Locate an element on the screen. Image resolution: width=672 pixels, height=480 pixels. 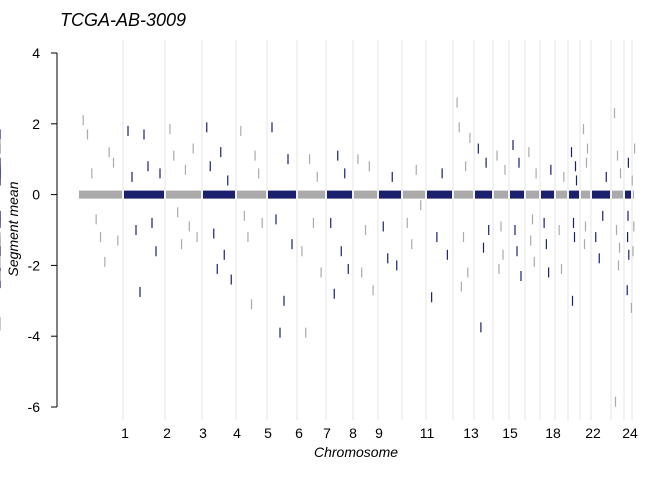
x-tick-label-chr-2: 2 is located at coordinates (167, 433).